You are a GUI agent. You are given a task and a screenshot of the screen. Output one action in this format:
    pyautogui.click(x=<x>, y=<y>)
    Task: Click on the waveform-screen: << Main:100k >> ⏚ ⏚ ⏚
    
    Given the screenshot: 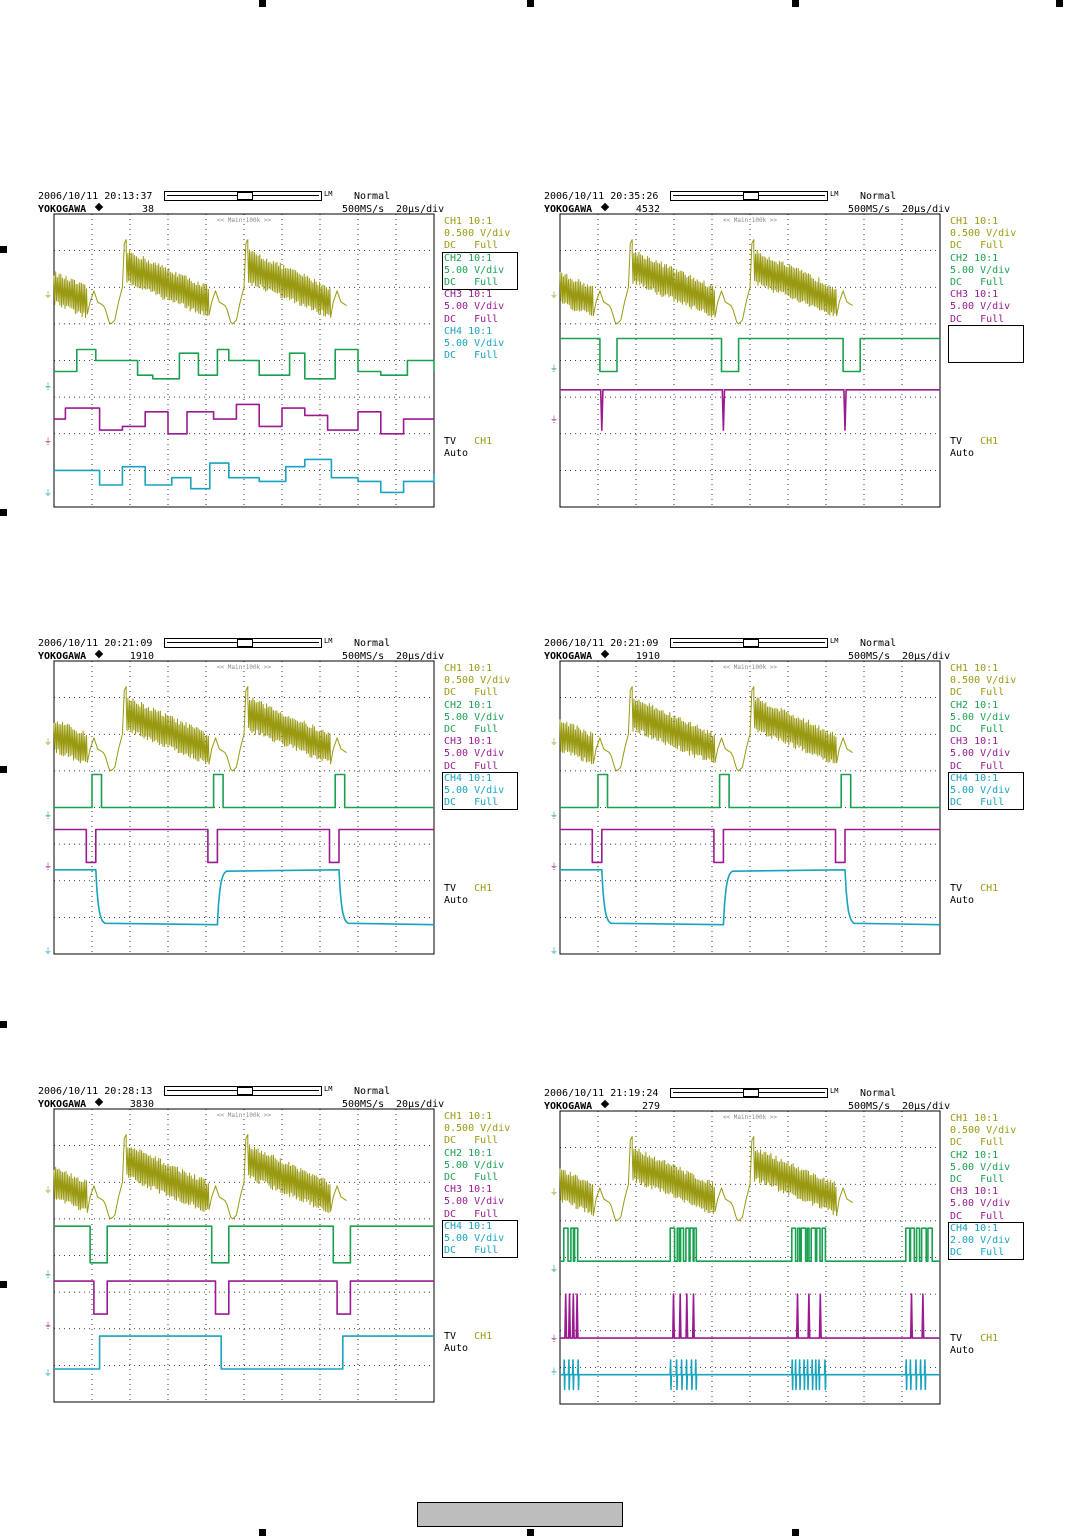 What is the action you would take?
    pyautogui.click(x=745, y=360)
    